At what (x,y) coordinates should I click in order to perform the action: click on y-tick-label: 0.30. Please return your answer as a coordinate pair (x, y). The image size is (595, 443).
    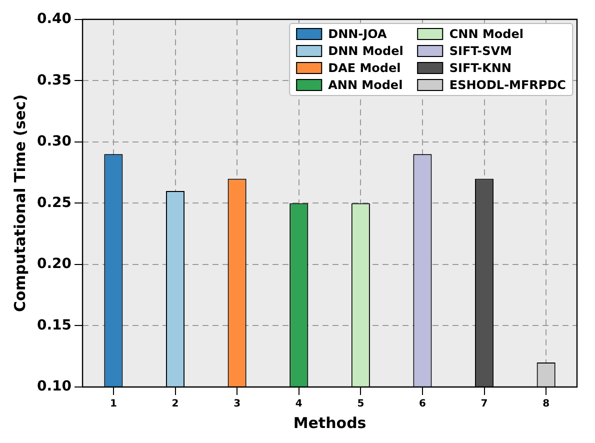
    Looking at the image, I should click on (54, 142).